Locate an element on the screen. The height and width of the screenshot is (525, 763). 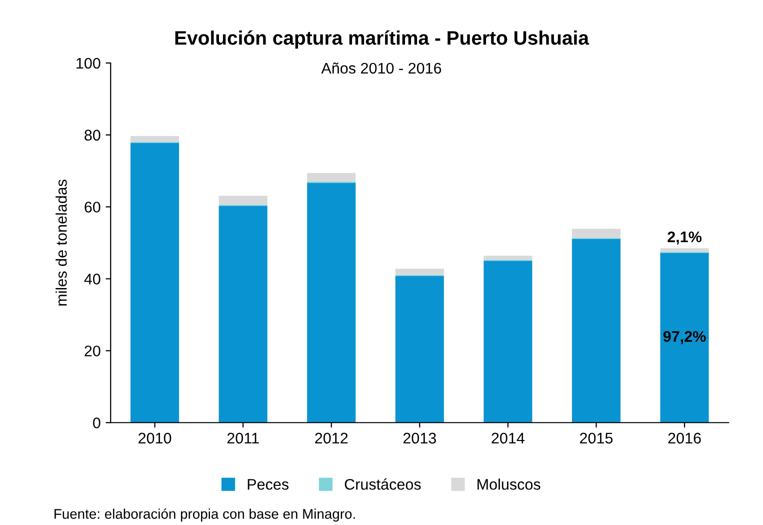
x-tick-label: 2016 is located at coordinates (684, 438).